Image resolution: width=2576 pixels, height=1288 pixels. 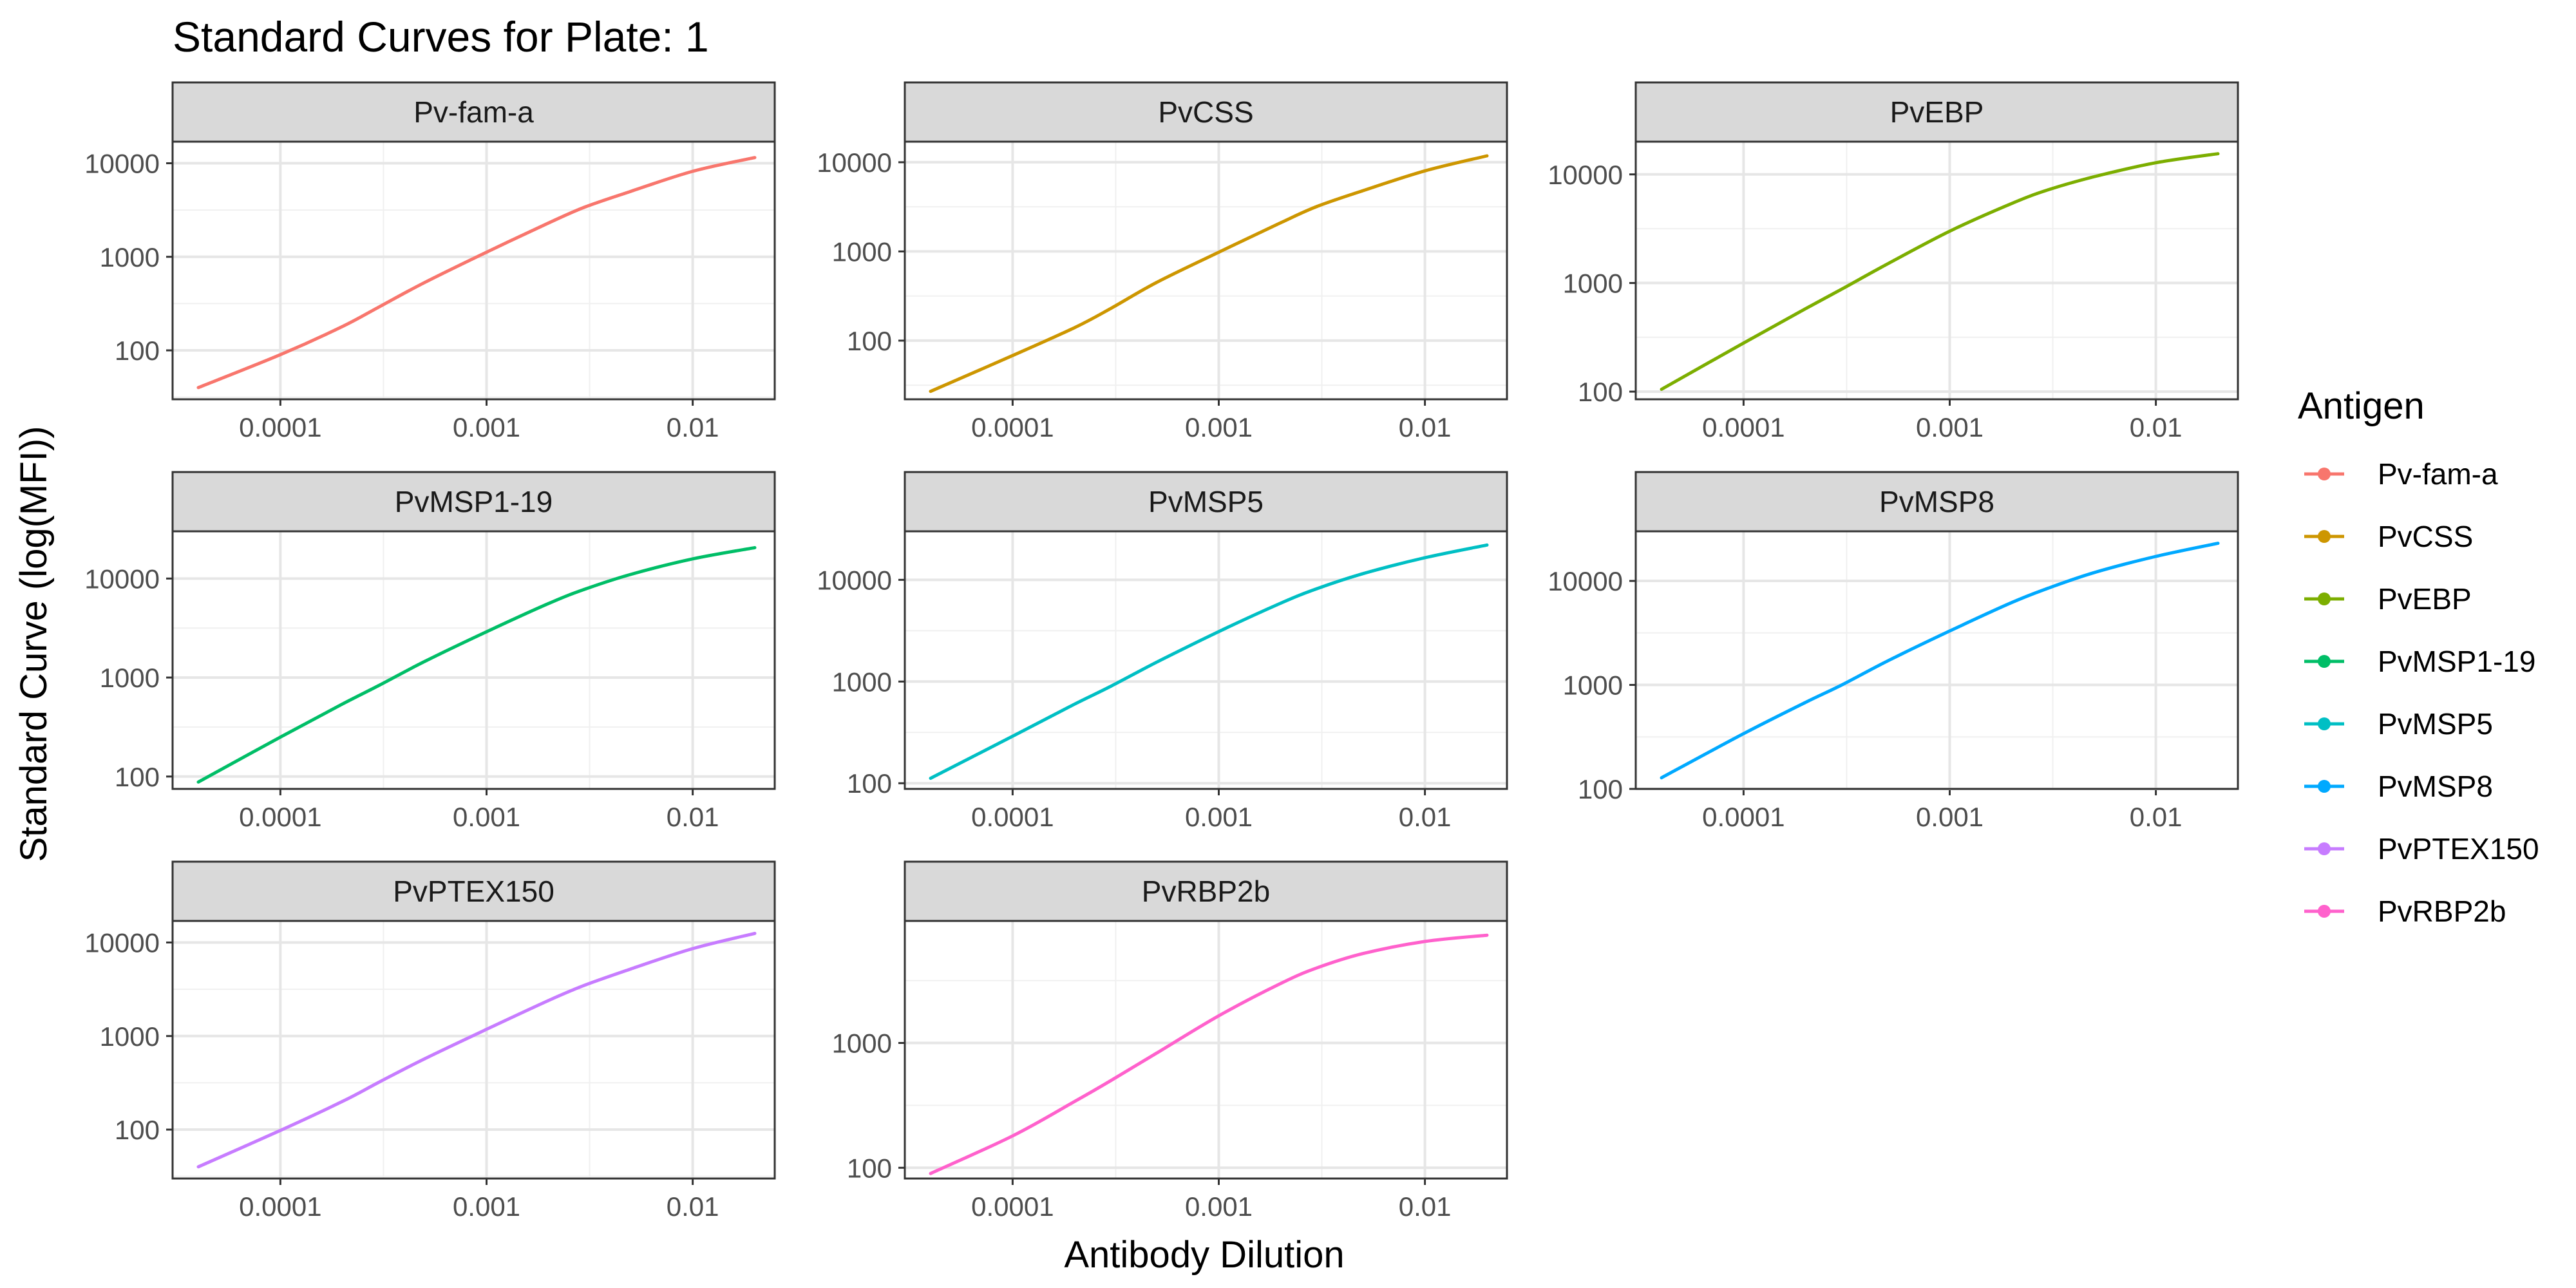 I want to click on panel-border-pvrbp2b, so click(x=1206, y=1050).